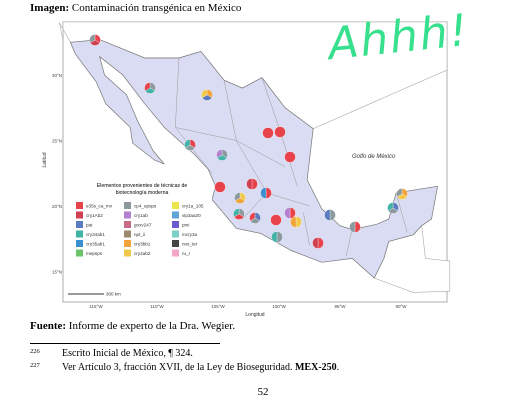 This screenshot has height=420, width=526. I want to click on legend-box, so click(142, 223).